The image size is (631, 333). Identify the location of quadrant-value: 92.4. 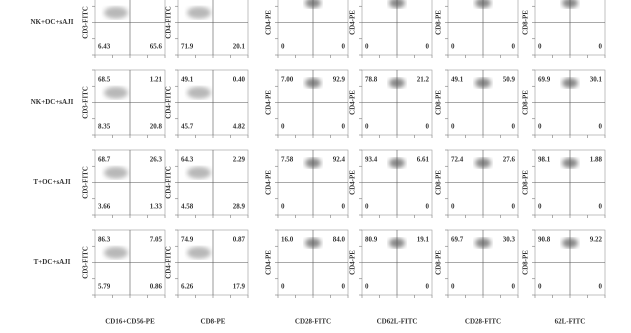
(339, 160).